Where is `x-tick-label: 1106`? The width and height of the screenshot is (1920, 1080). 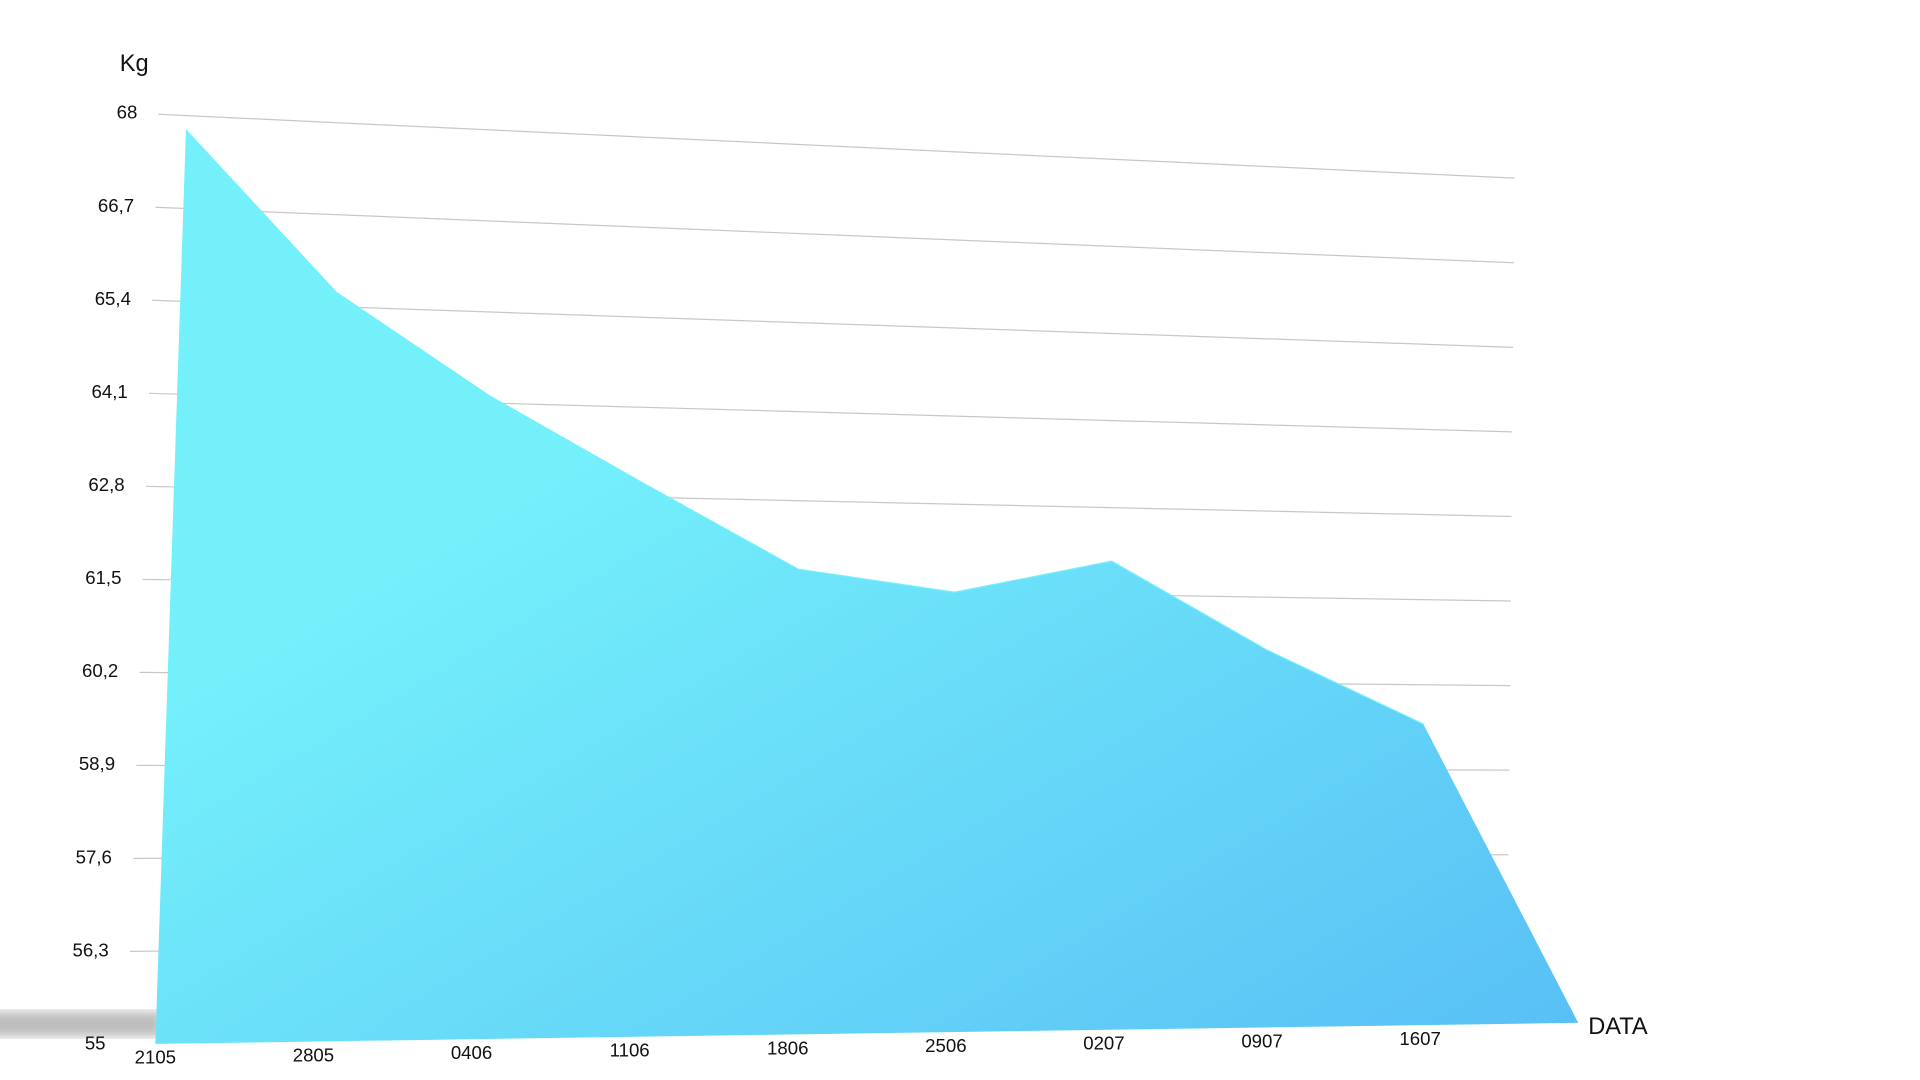
x-tick-label: 1106 is located at coordinates (630, 1050).